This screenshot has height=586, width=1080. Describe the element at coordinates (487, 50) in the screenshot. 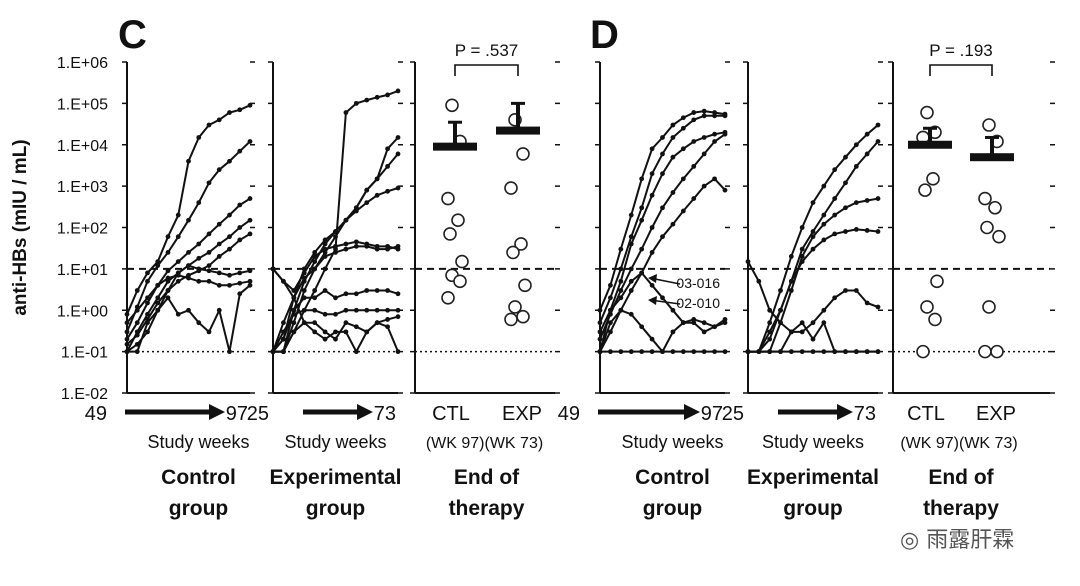

I see `p-value-label: P = .537` at that location.